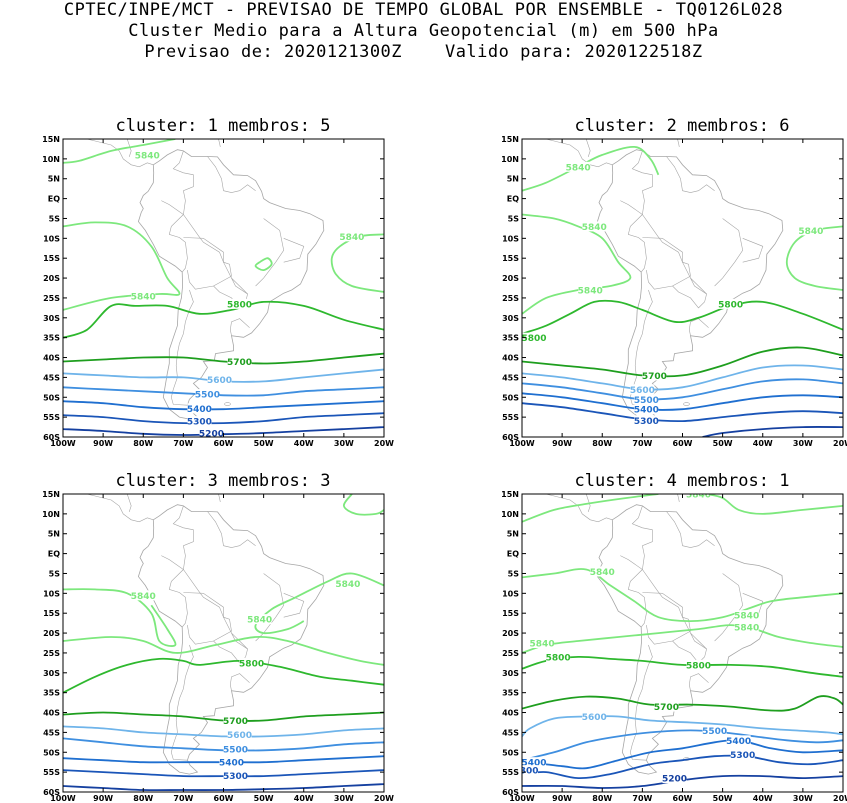 The height and width of the screenshot is (803, 847). What do you see at coordinates (224, 443) in the screenshot?
I see `lon-label: 60W` at bounding box center [224, 443].